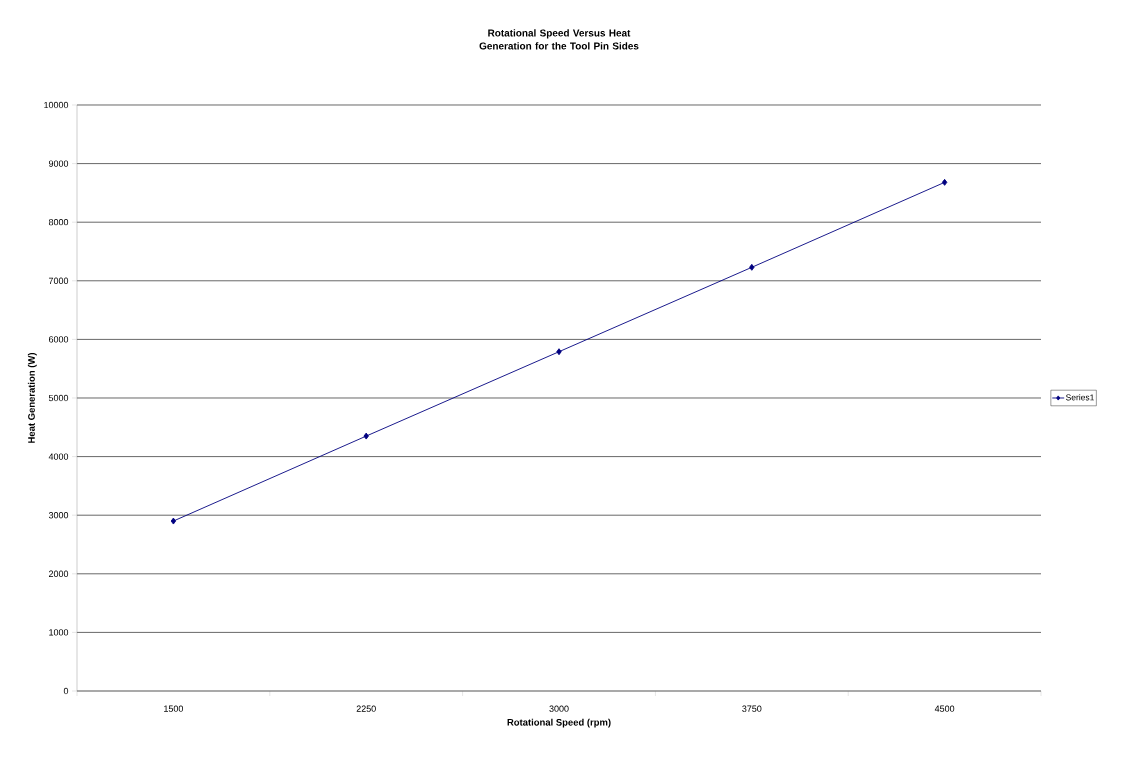 This screenshot has width=1133, height=763. What do you see at coordinates (59, 632) in the screenshot?
I see `y-tick-label: 1000` at bounding box center [59, 632].